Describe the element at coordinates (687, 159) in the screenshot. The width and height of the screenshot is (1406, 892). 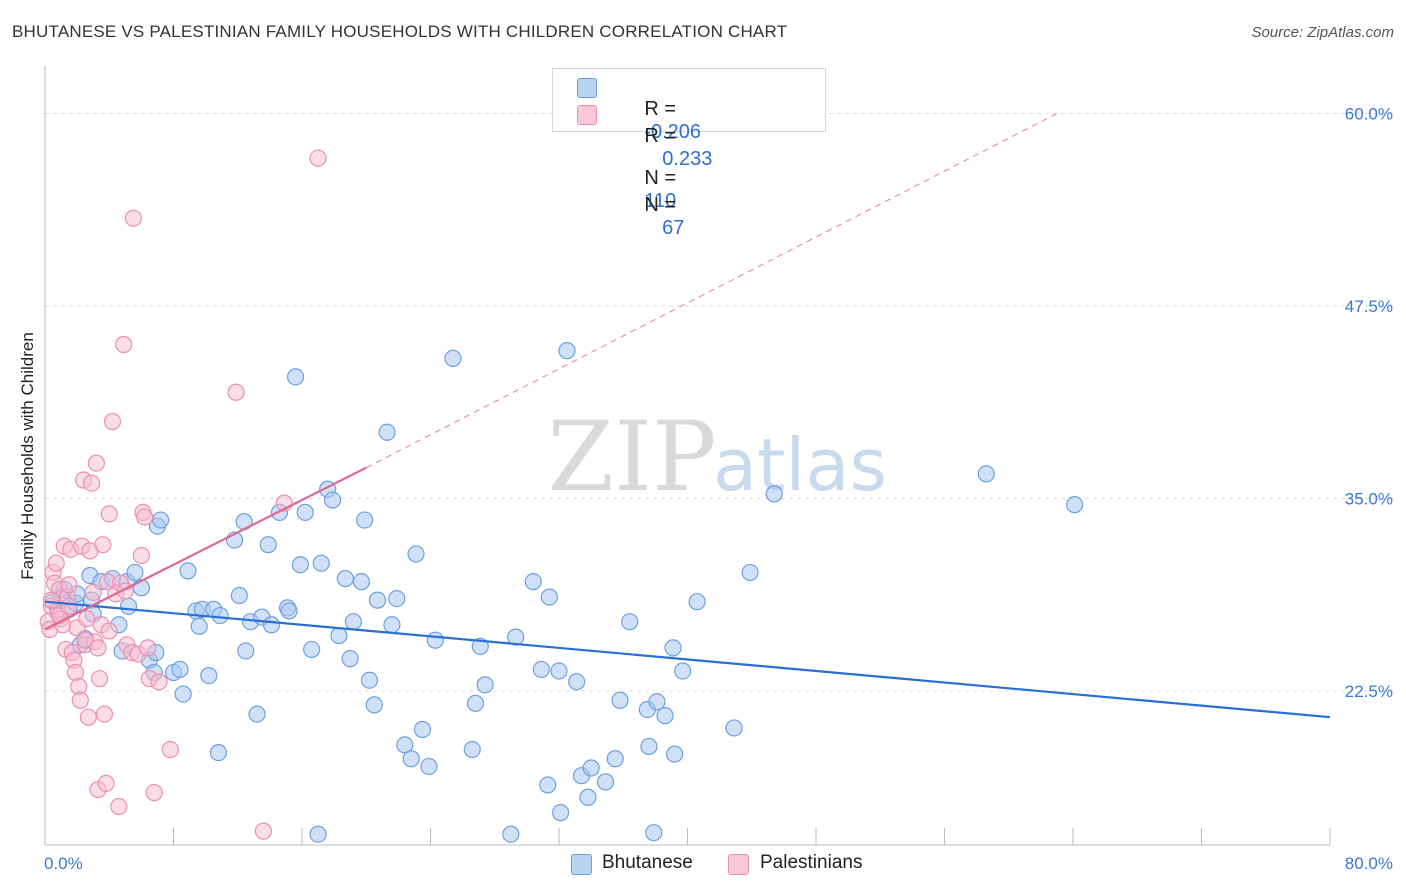
I see `legend-r-value-palestinians: 0.233` at that location.